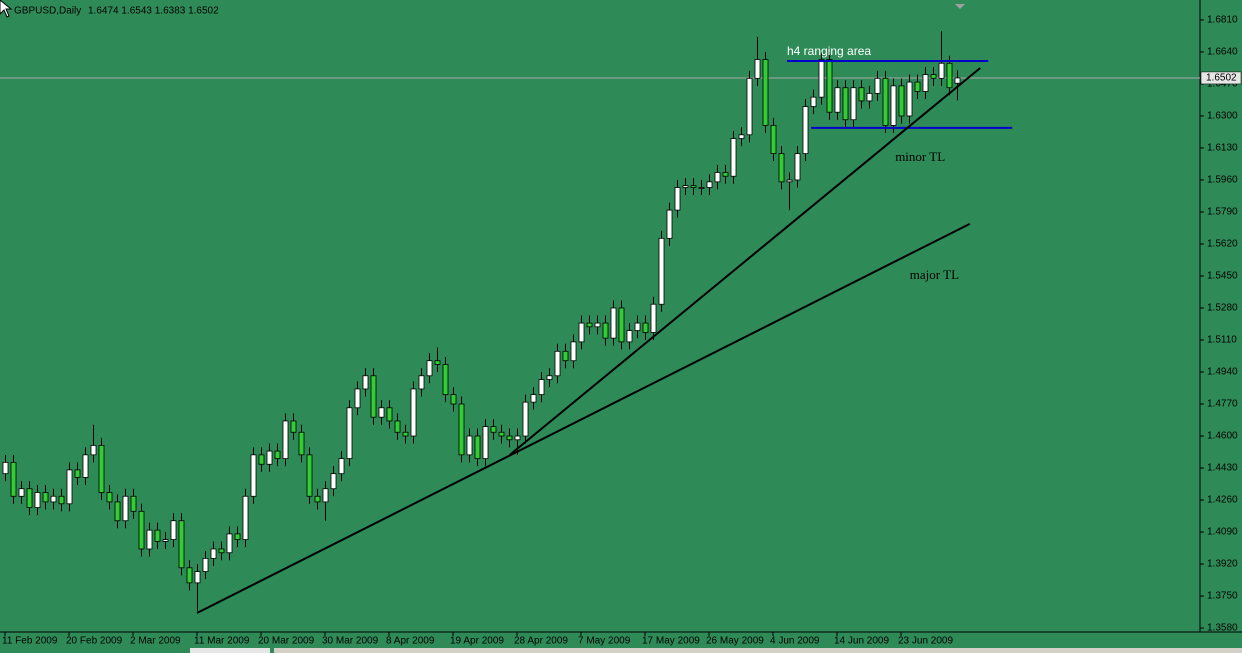  Describe the element at coordinates (829, 51) in the screenshot. I see `range-label: h4 ranging area` at that location.